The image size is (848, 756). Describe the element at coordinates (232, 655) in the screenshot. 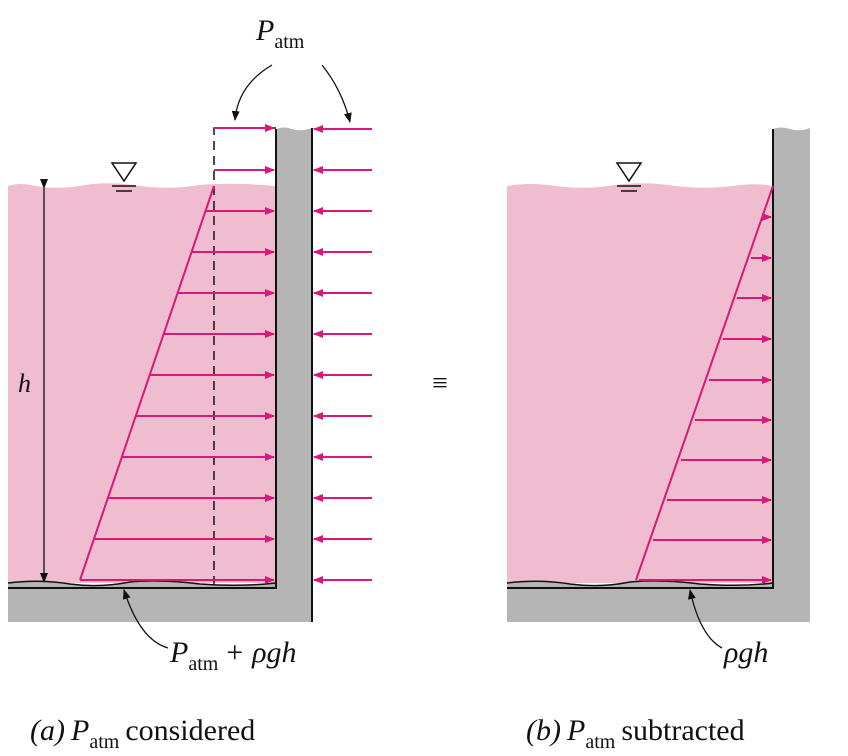

I see `bottom-label-a: Patm + ρgh` at that location.